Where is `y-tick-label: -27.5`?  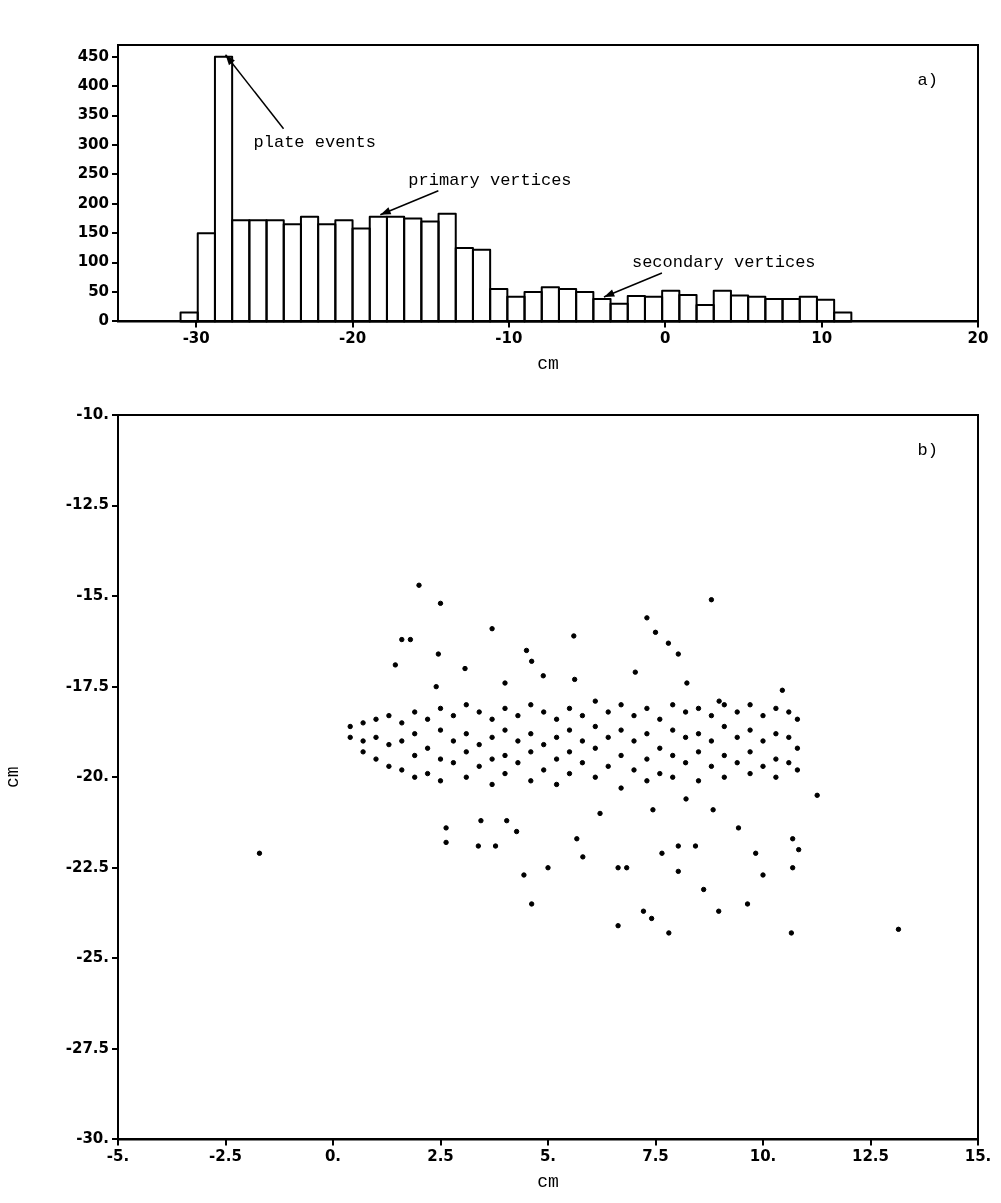 y-tick-label: -27.5 is located at coordinates (87, 1047).